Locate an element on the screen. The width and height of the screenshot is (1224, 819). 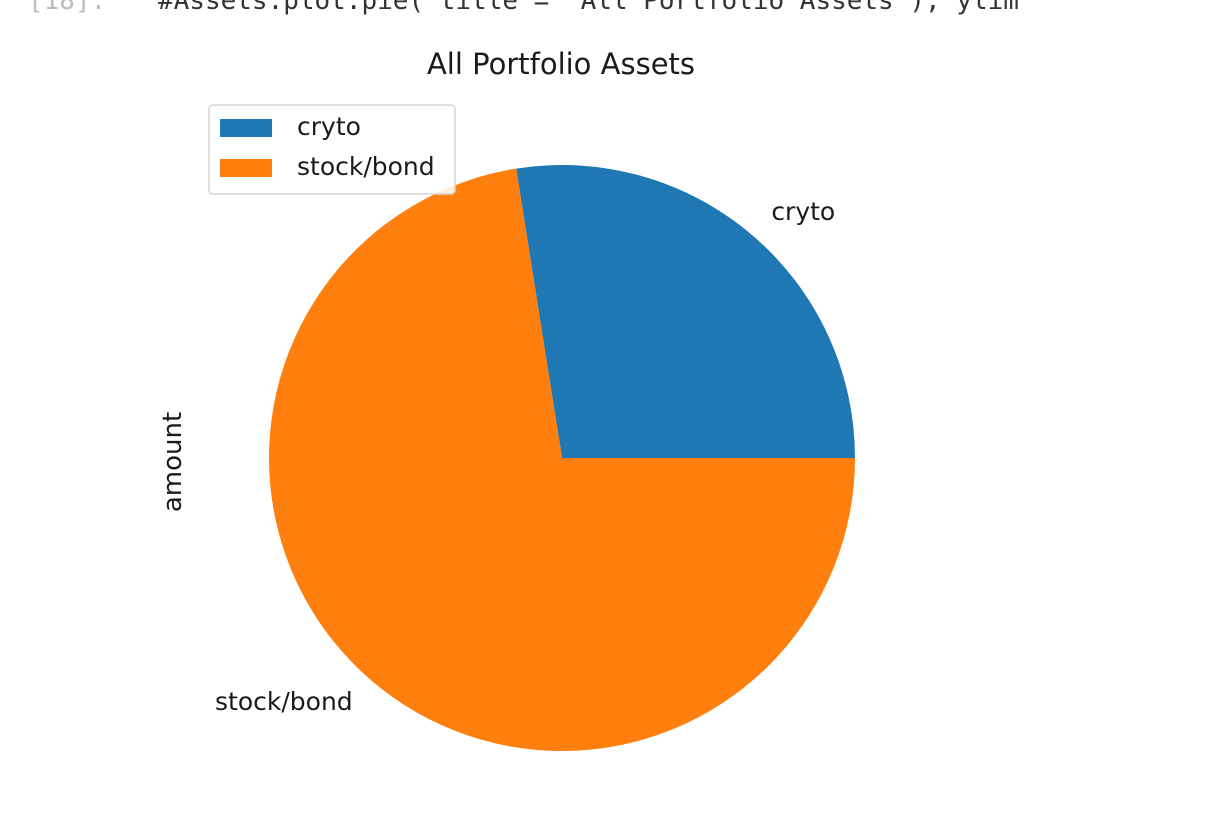
legend-label-cryto: cryto is located at coordinates (329, 126).